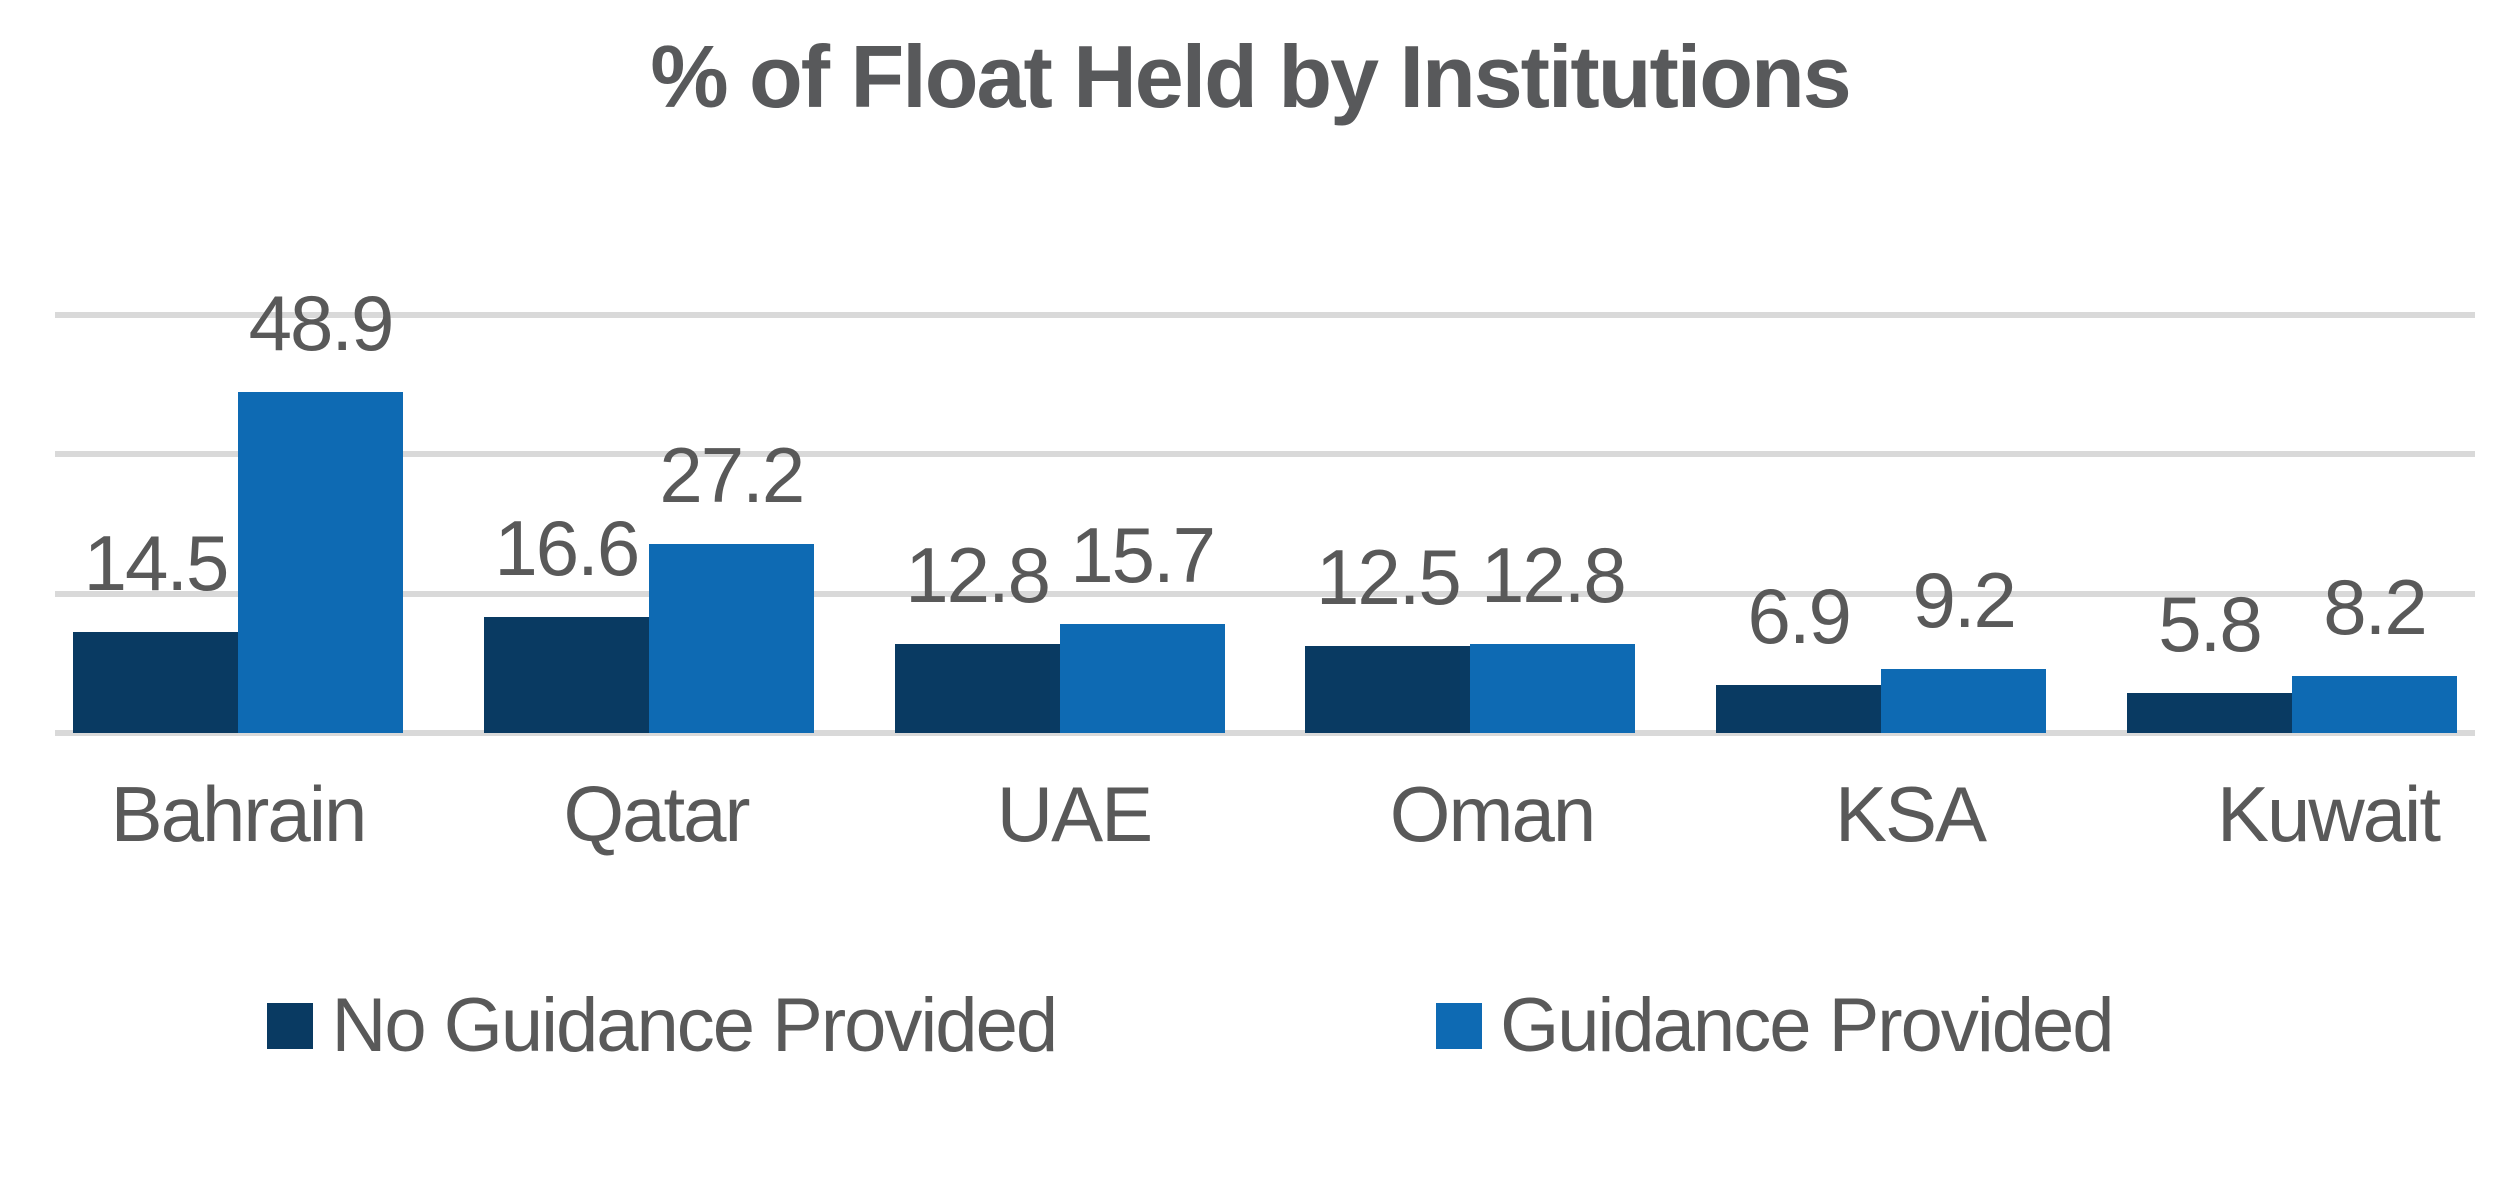  I want to click on bar-ksa-no-guidance-provided: 6.9, so click(1799, 655).